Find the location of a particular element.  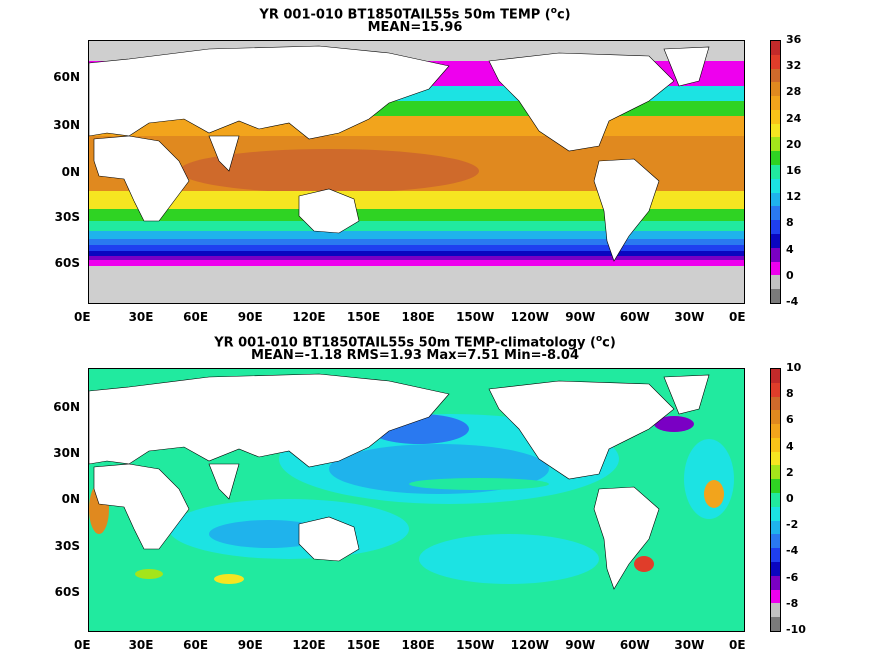

colorbar-label: 16 is located at coordinates (794, 170).